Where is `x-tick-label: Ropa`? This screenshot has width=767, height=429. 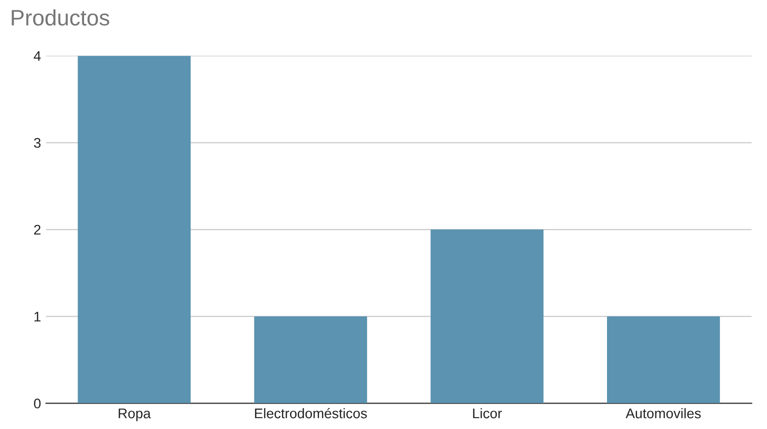
x-tick-label: Ropa is located at coordinates (134, 415).